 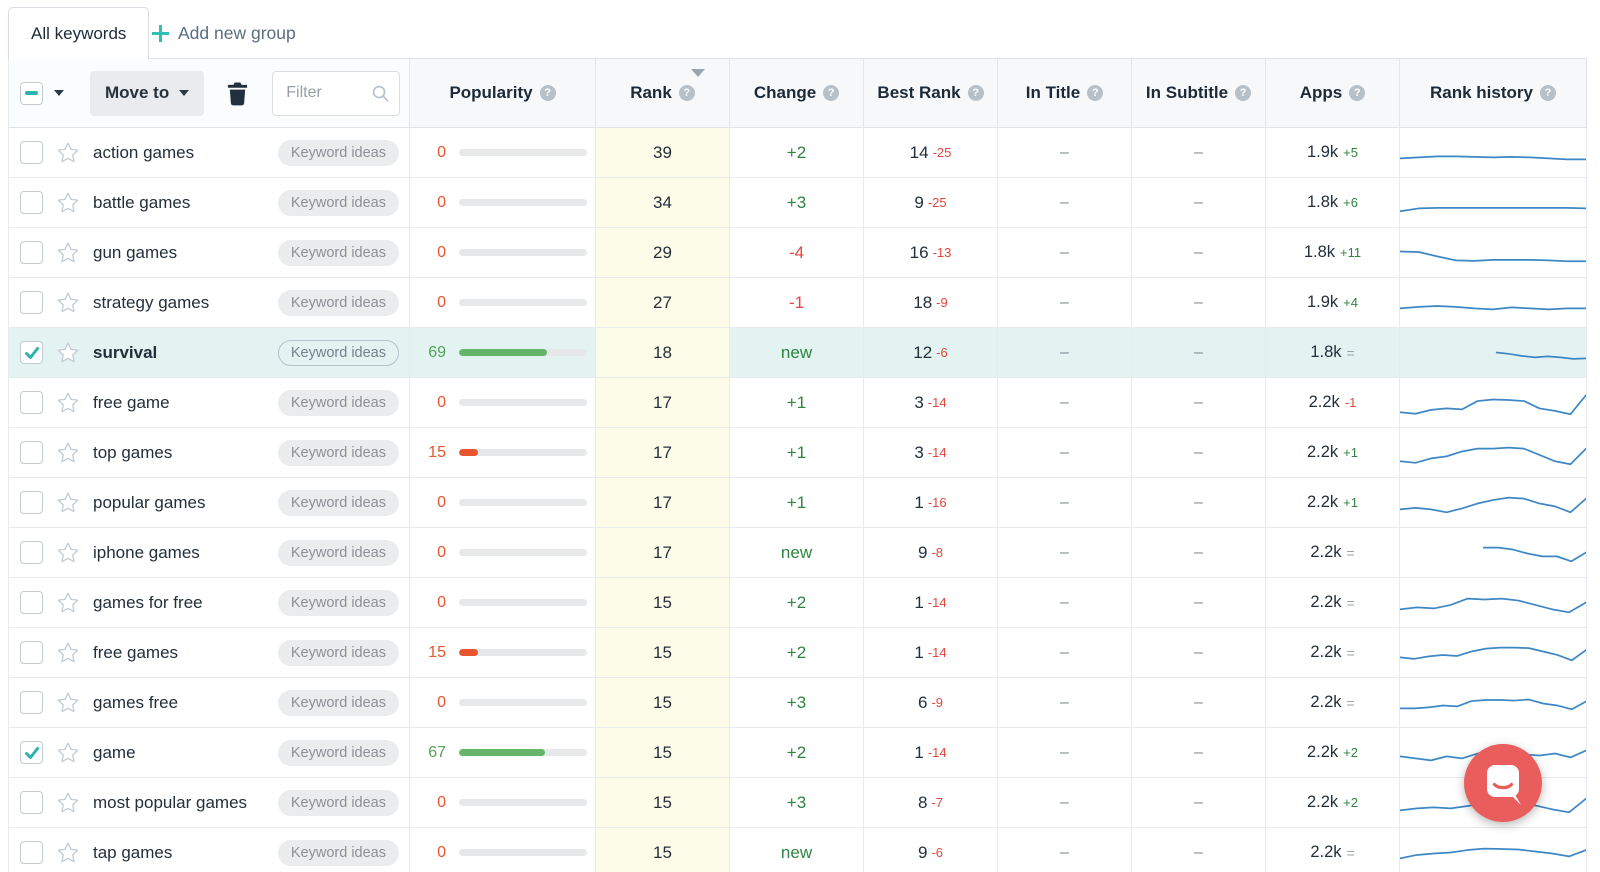 I want to click on column-header-in-title: In Title, so click(x=1064, y=93).